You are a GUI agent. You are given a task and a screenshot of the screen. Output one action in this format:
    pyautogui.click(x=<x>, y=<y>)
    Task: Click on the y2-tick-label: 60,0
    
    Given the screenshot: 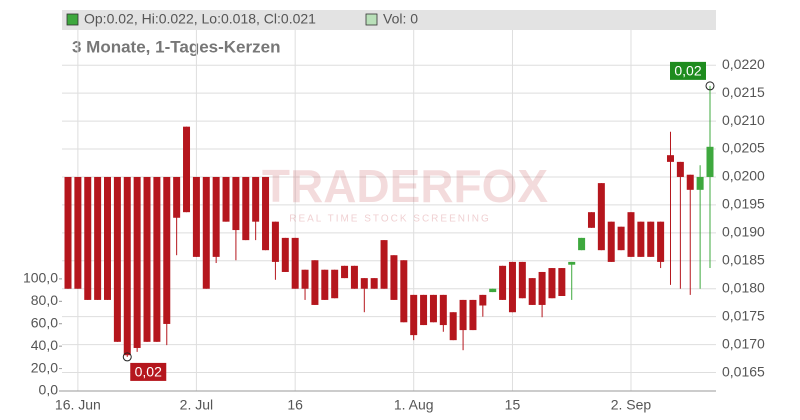 What is the action you would take?
    pyautogui.click(x=44, y=322)
    